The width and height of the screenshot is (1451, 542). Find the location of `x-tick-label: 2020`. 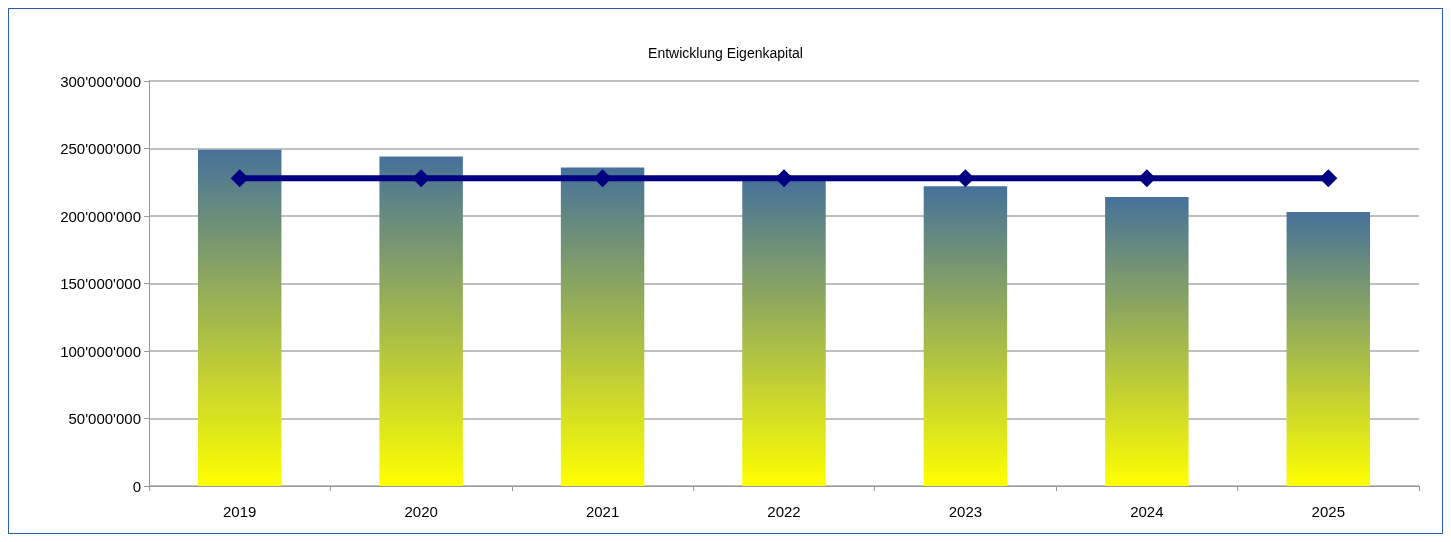

x-tick-label: 2020 is located at coordinates (421, 511).